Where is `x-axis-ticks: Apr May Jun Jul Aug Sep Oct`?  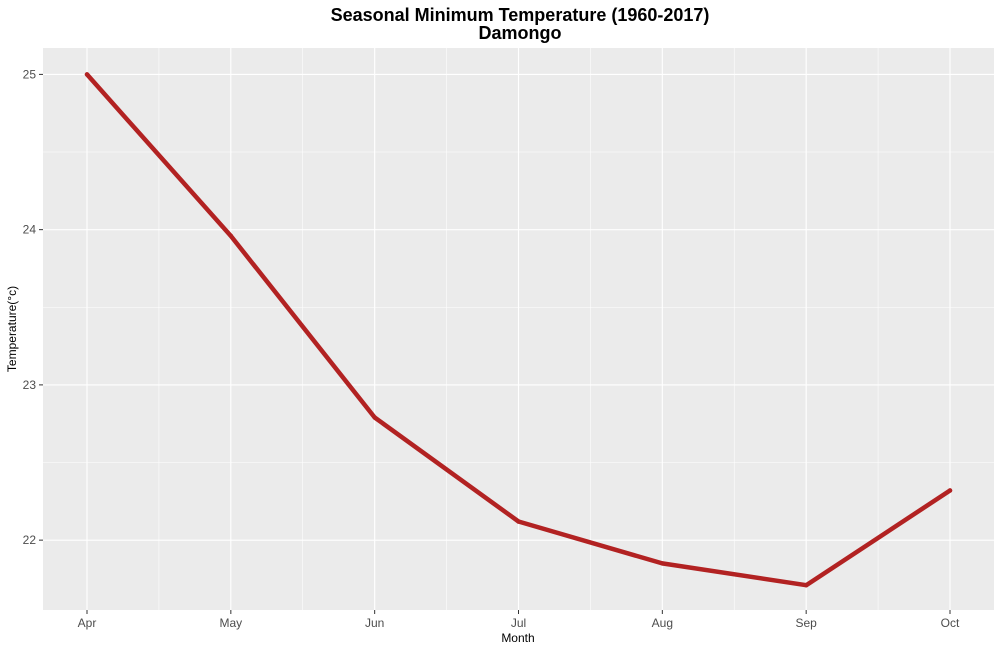 x-axis-ticks: Apr May Jun Jul Aug Sep Oct is located at coordinates (519, 620).